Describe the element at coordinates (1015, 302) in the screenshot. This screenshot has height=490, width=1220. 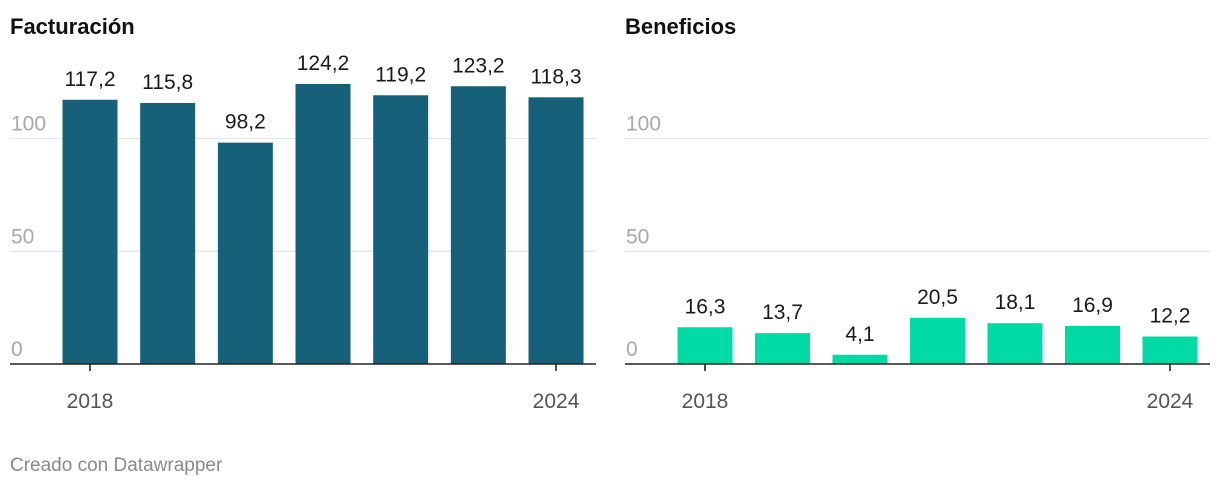
I see `value-label-1-2022: 18,1` at that location.